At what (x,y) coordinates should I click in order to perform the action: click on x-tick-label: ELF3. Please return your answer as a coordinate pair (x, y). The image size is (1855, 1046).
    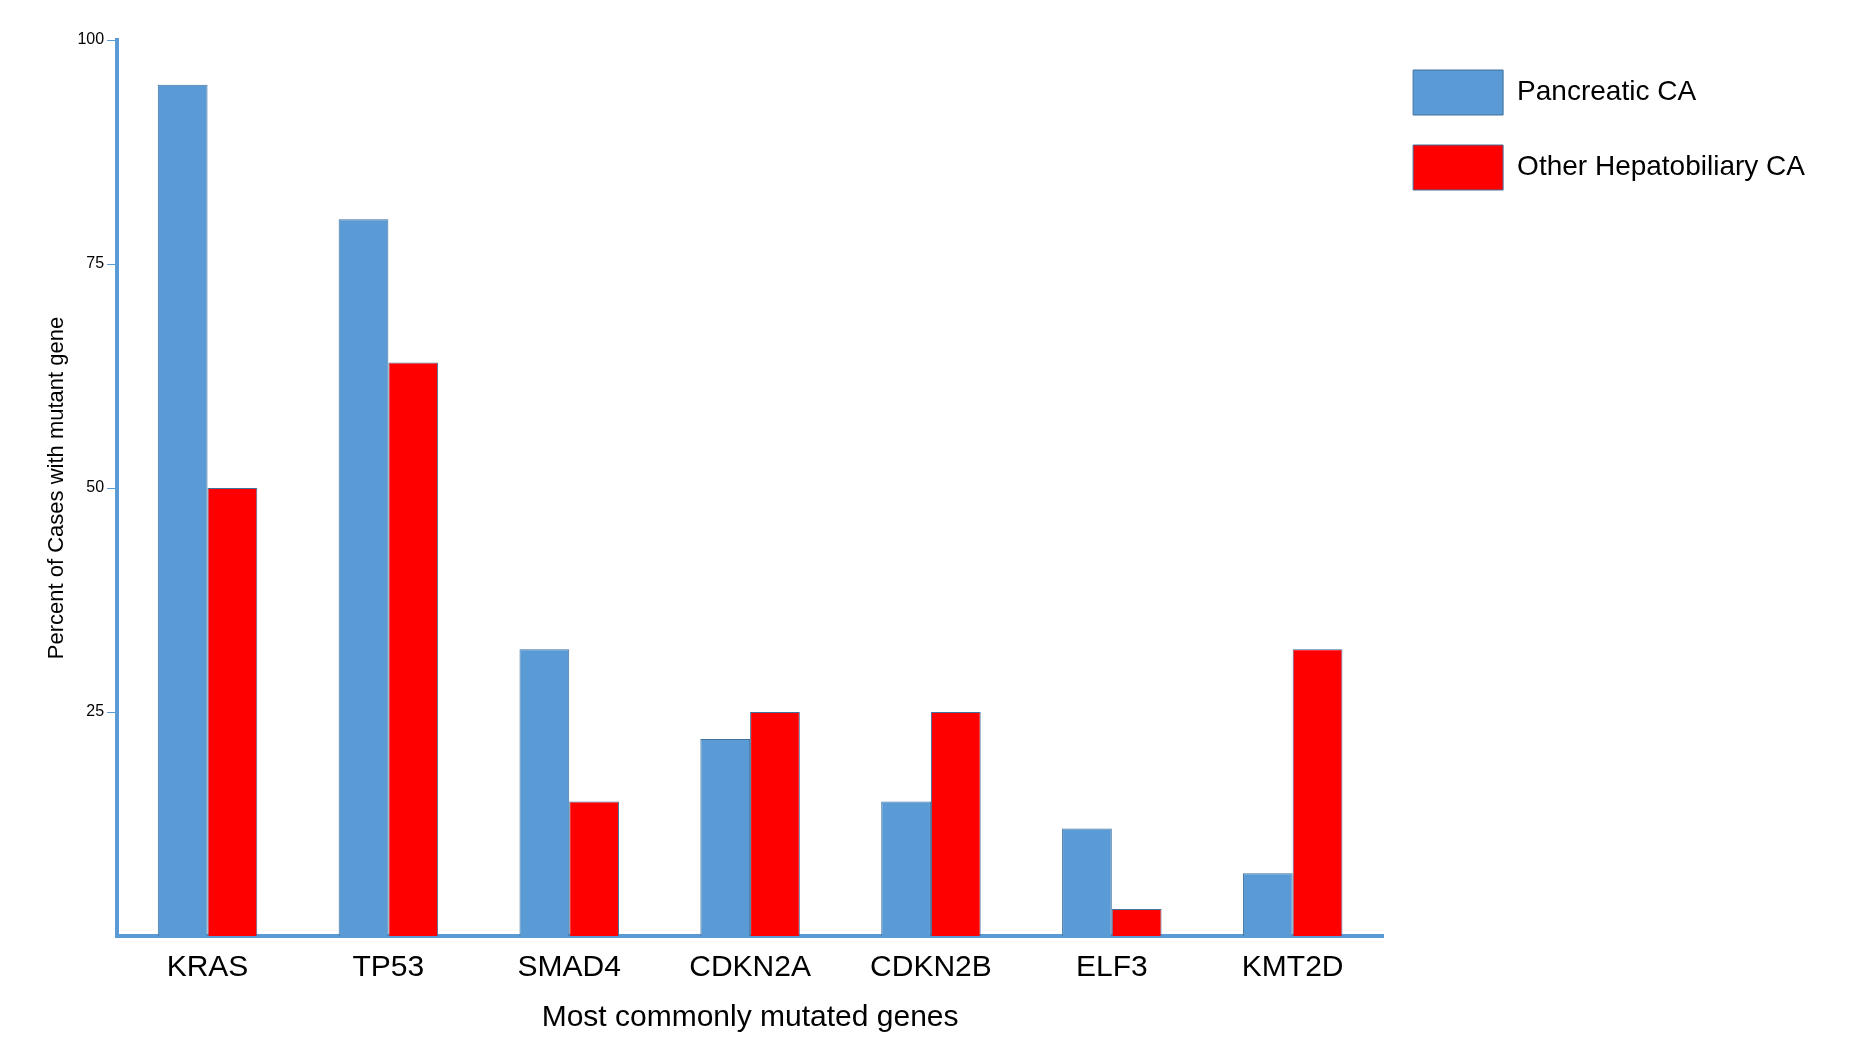
    Looking at the image, I should click on (1111, 966).